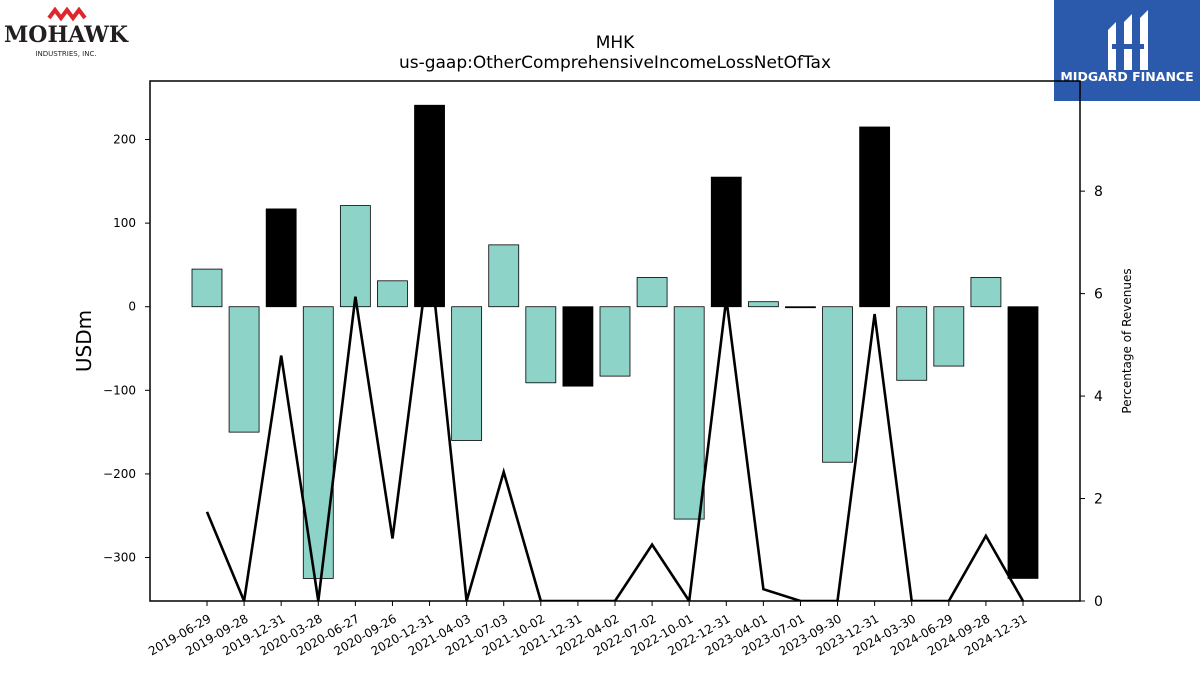 This screenshot has width=1200, height=675. What do you see at coordinates (1127, 340) in the screenshot?
I see `y2-axis-label: Percentage of Revenues` at bounding box center [1127, 340].